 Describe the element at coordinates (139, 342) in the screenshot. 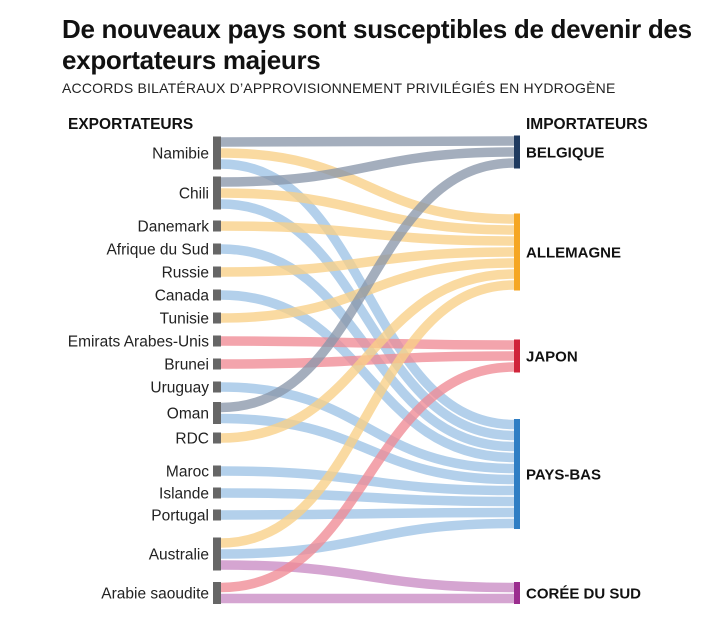

I see `exporter-label-emirats-arabes-unis: Emirats Arabes-Unis` at that location.